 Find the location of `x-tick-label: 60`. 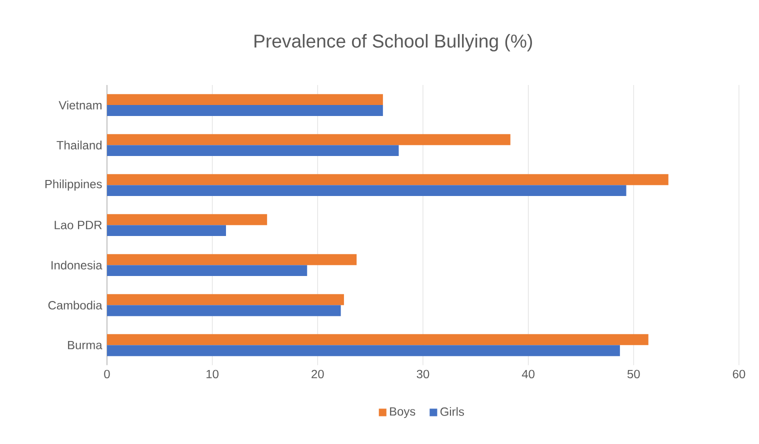

x-tick-label: 60 is located at coordinates (739, 374).